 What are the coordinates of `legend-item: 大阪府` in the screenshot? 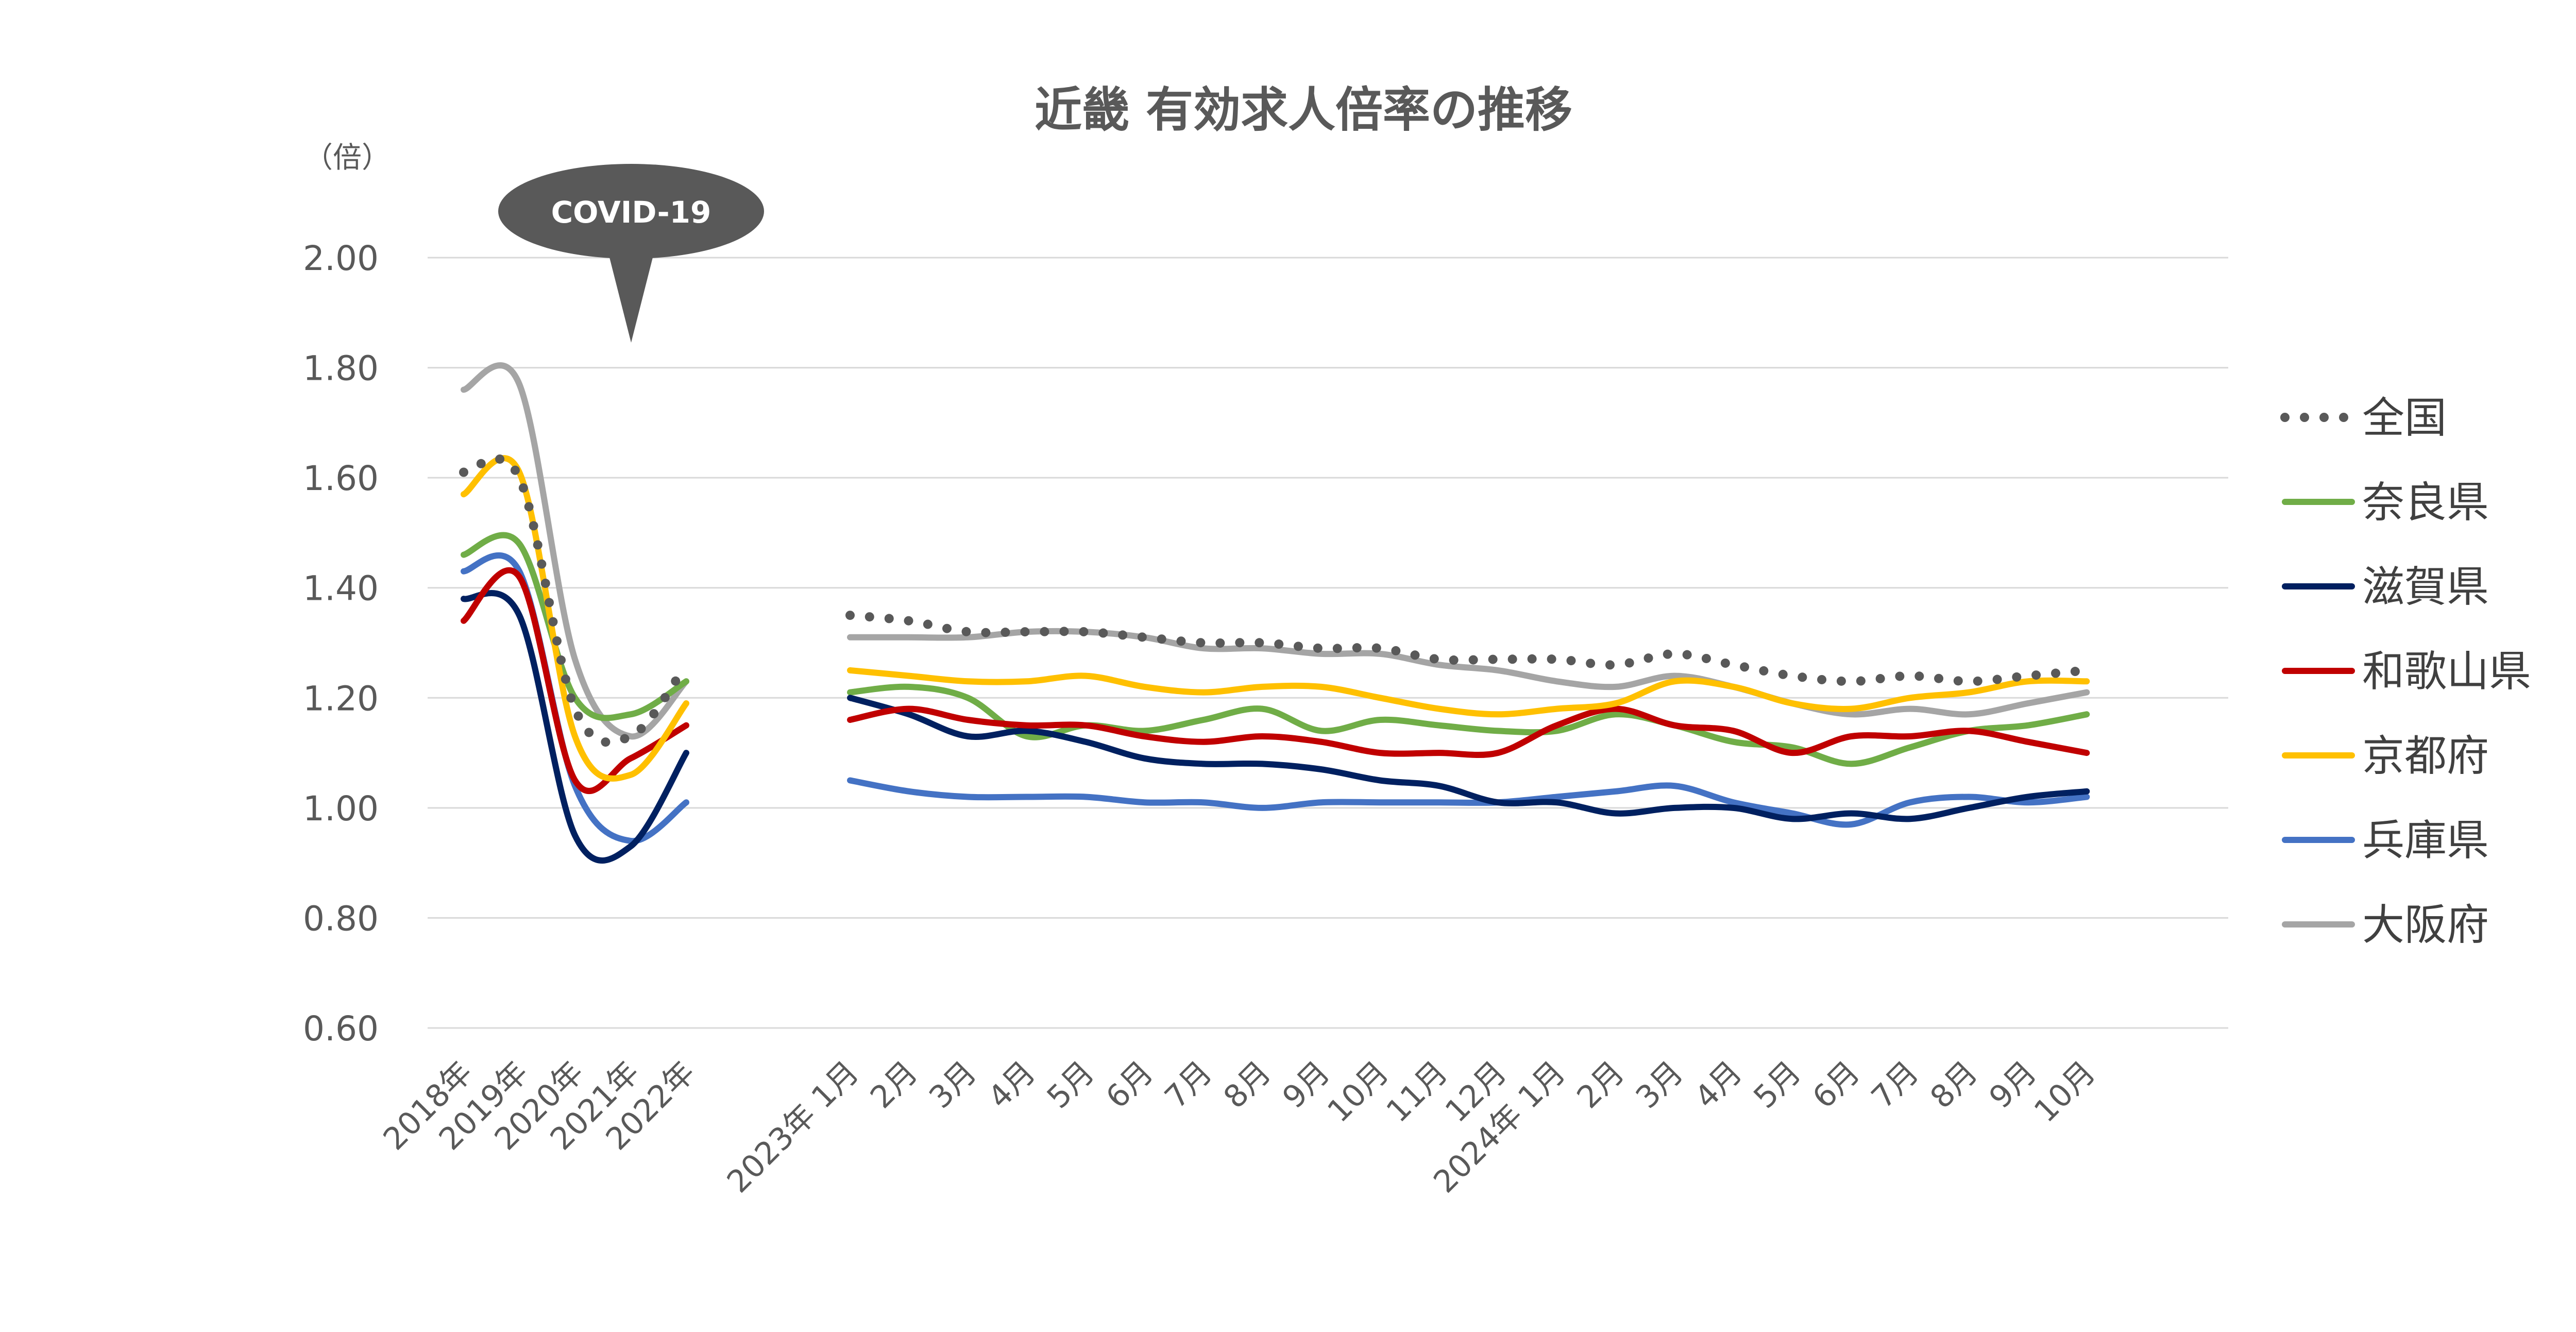 It's located at (2385, 925).